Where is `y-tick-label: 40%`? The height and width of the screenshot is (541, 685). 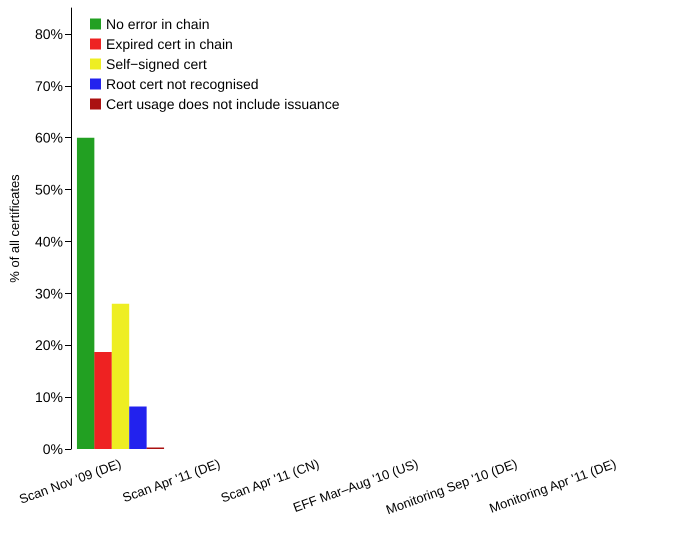
y-tick-label: 40% is located at coordinates (48, 241).